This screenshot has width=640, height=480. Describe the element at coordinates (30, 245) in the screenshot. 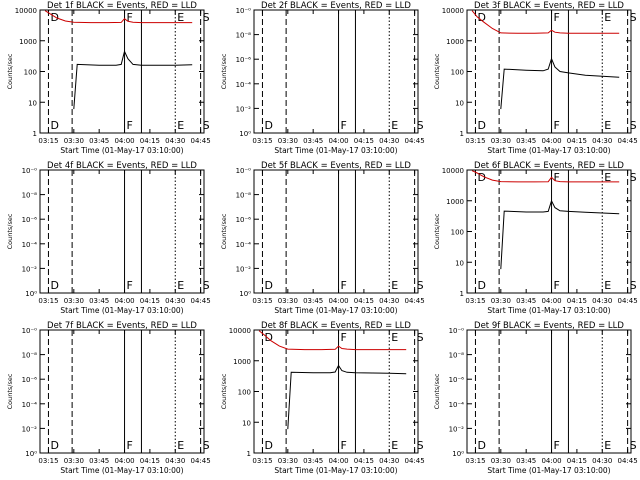

I see `y-tick-label: 10⁻⁴` at that location.